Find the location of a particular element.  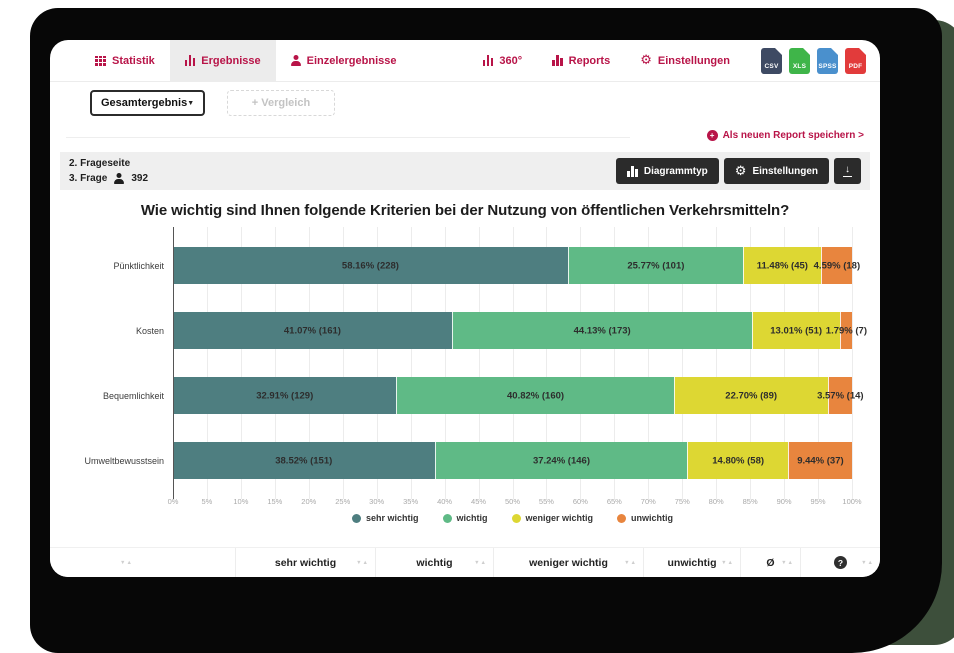

save-report-label: Als neuen Report speichern > is located at coordinates (793, 135).